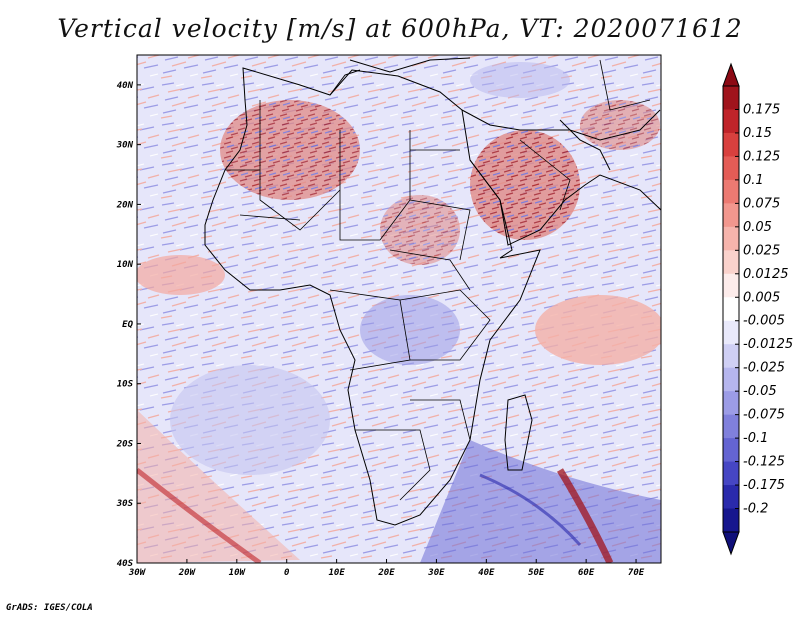 The width and height of the screenshot is (800, 618). I want to click on lon-label: 10W, so click(238, 573).